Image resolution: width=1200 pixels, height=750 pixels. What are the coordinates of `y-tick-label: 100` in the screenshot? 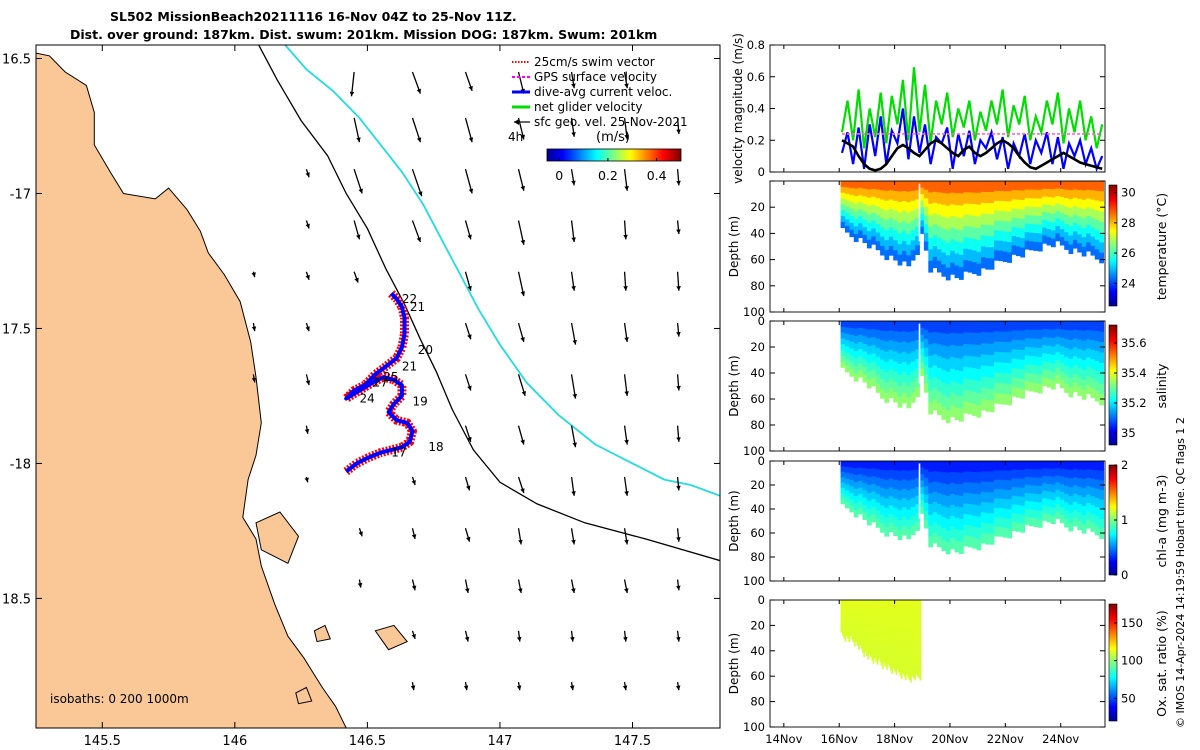 It's located at (754, 312).